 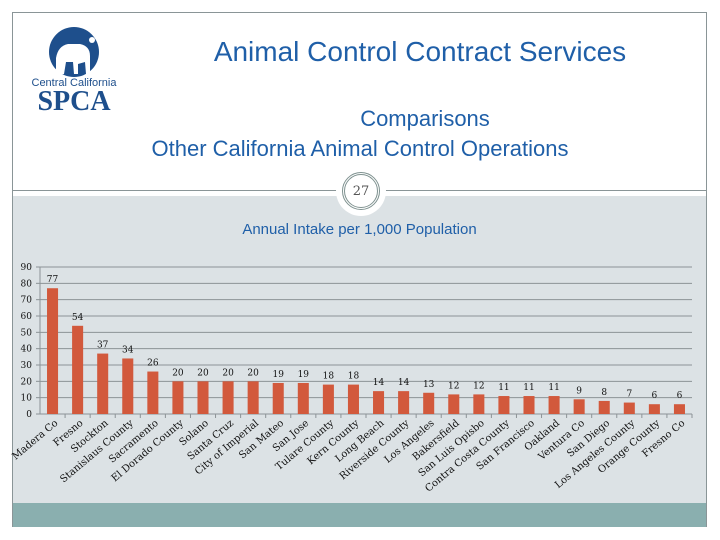 What do you see at coordinates (429, 385) in the screenshot?
I see `data-label: 13` at bounding box center [429, 385].